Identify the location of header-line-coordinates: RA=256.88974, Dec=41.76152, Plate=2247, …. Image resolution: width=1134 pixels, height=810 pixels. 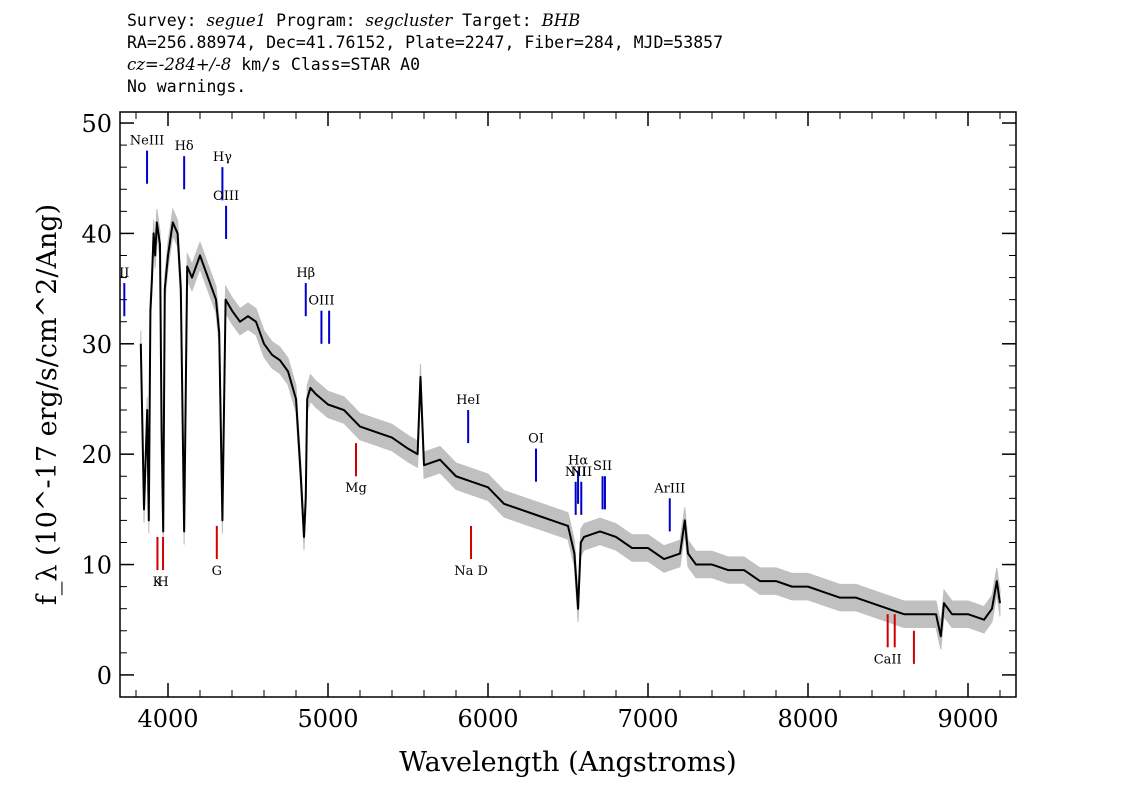
(425, 42).